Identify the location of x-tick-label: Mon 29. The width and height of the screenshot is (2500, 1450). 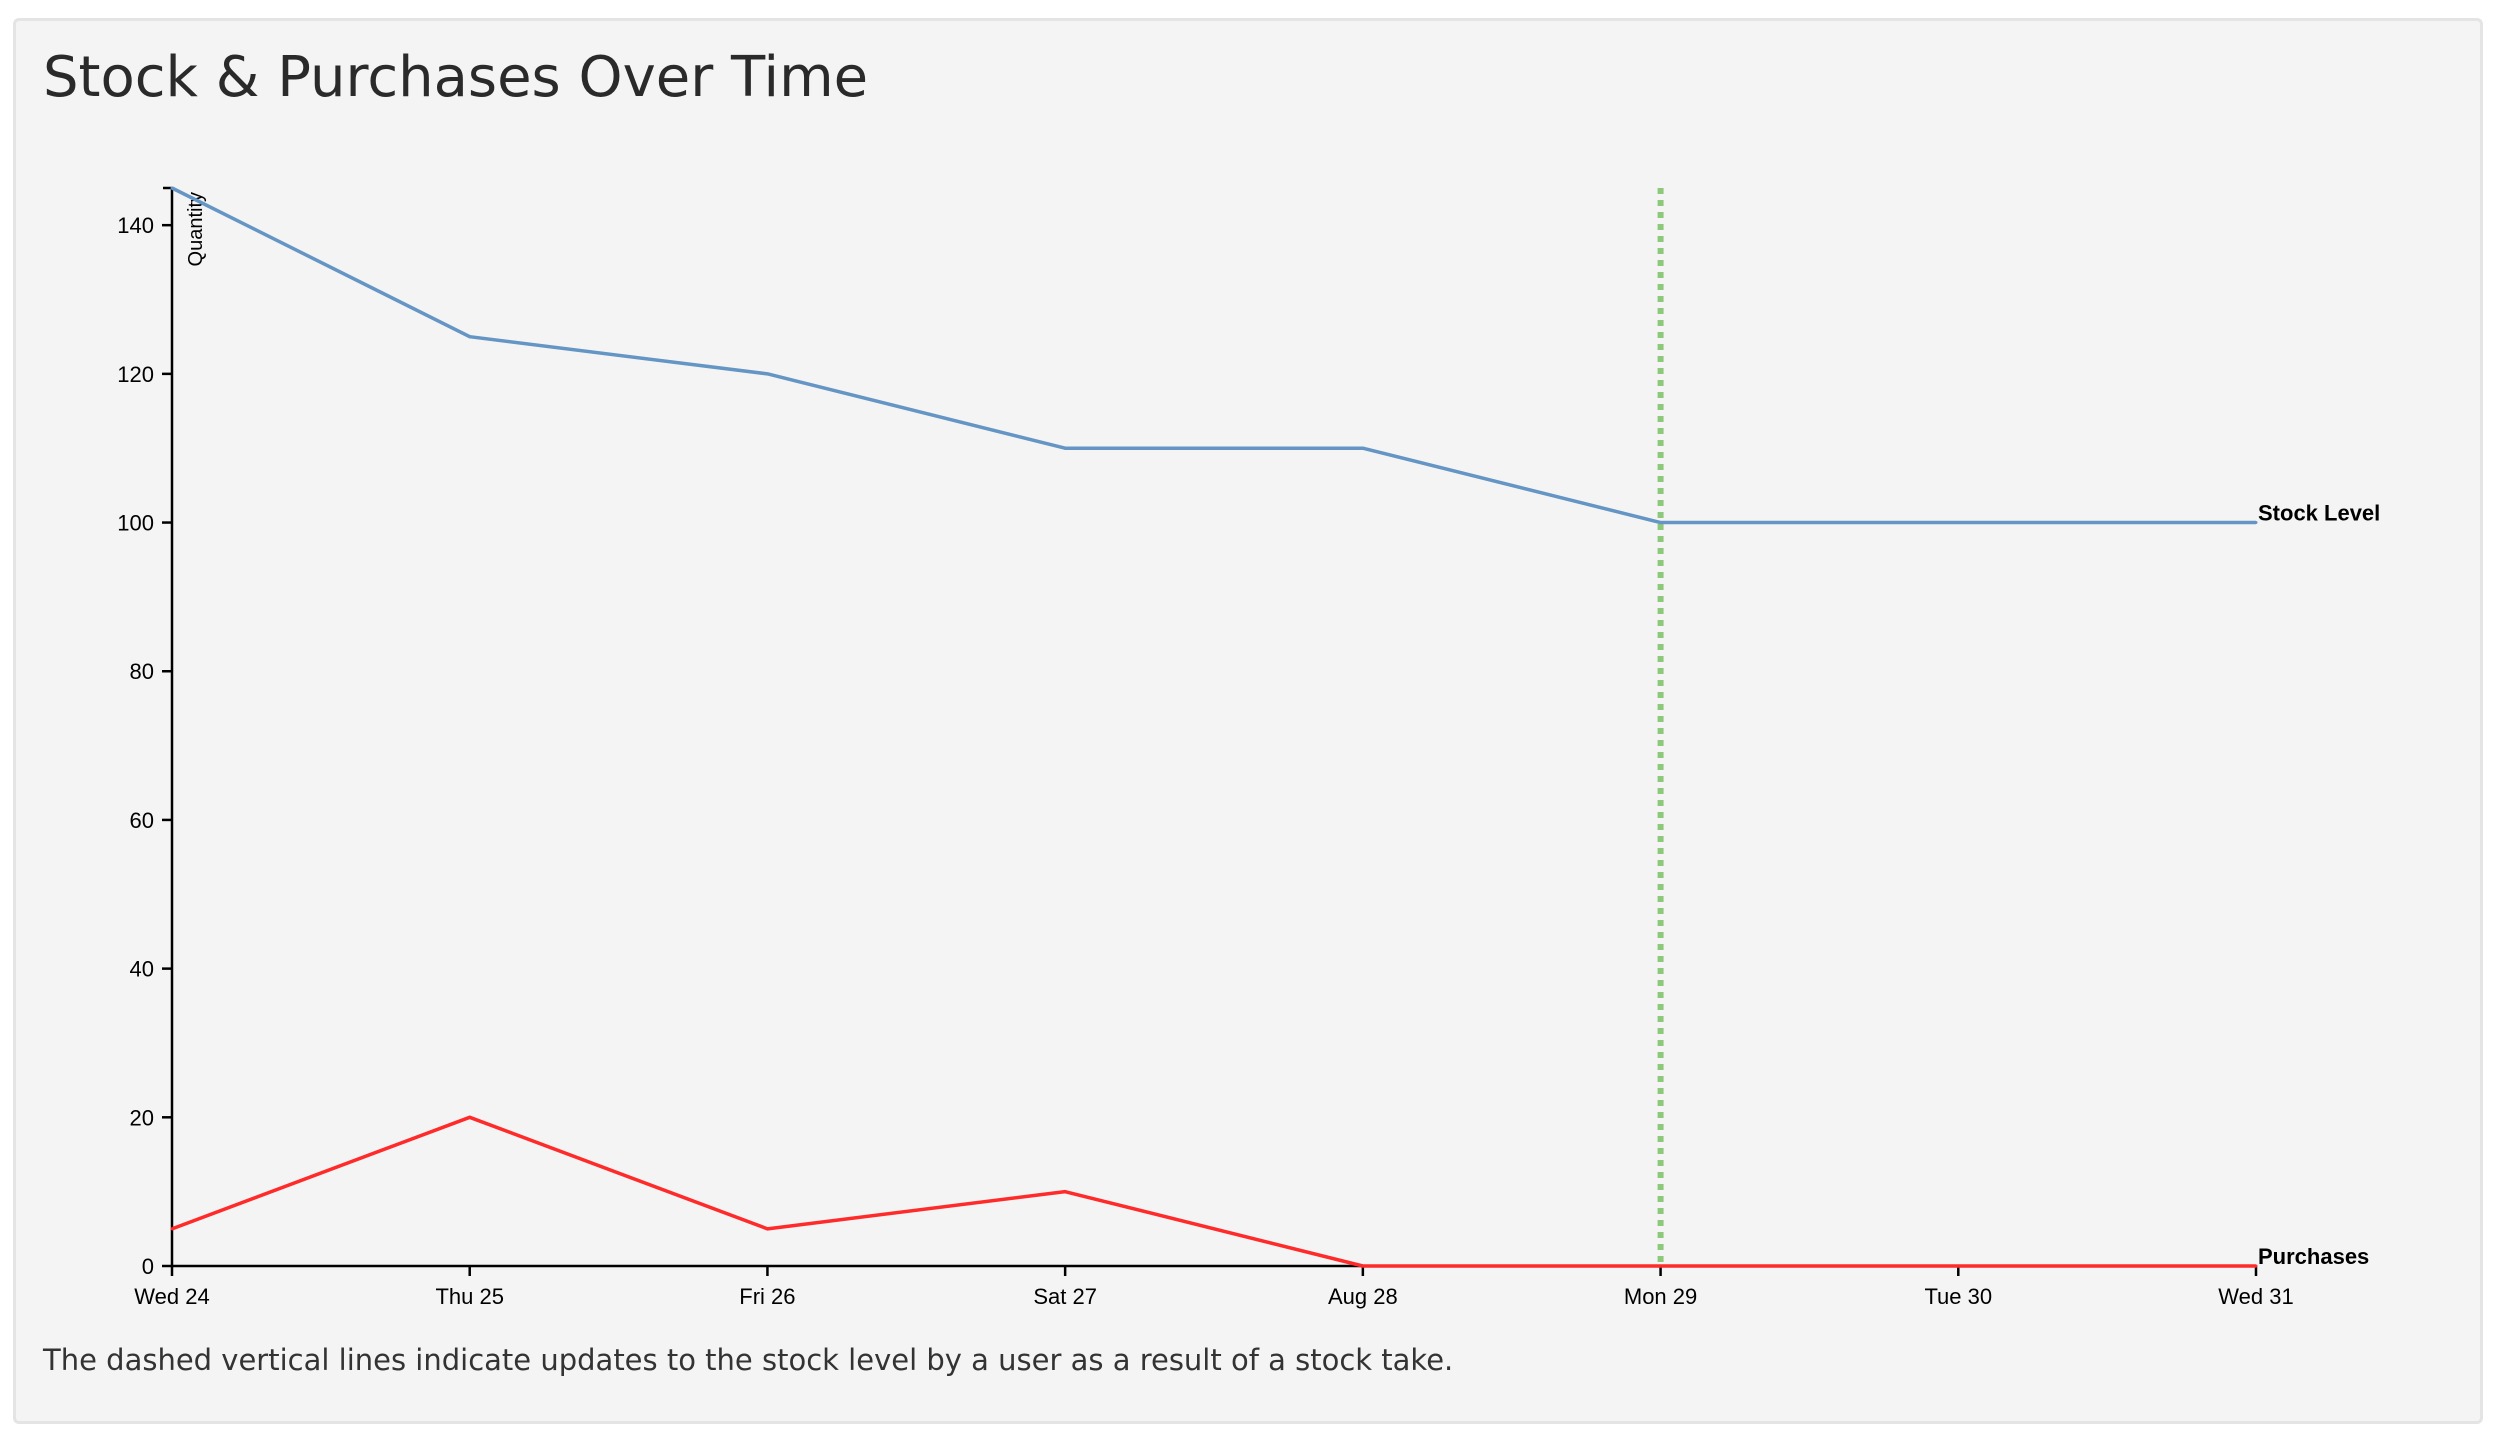
(1660, 1296).